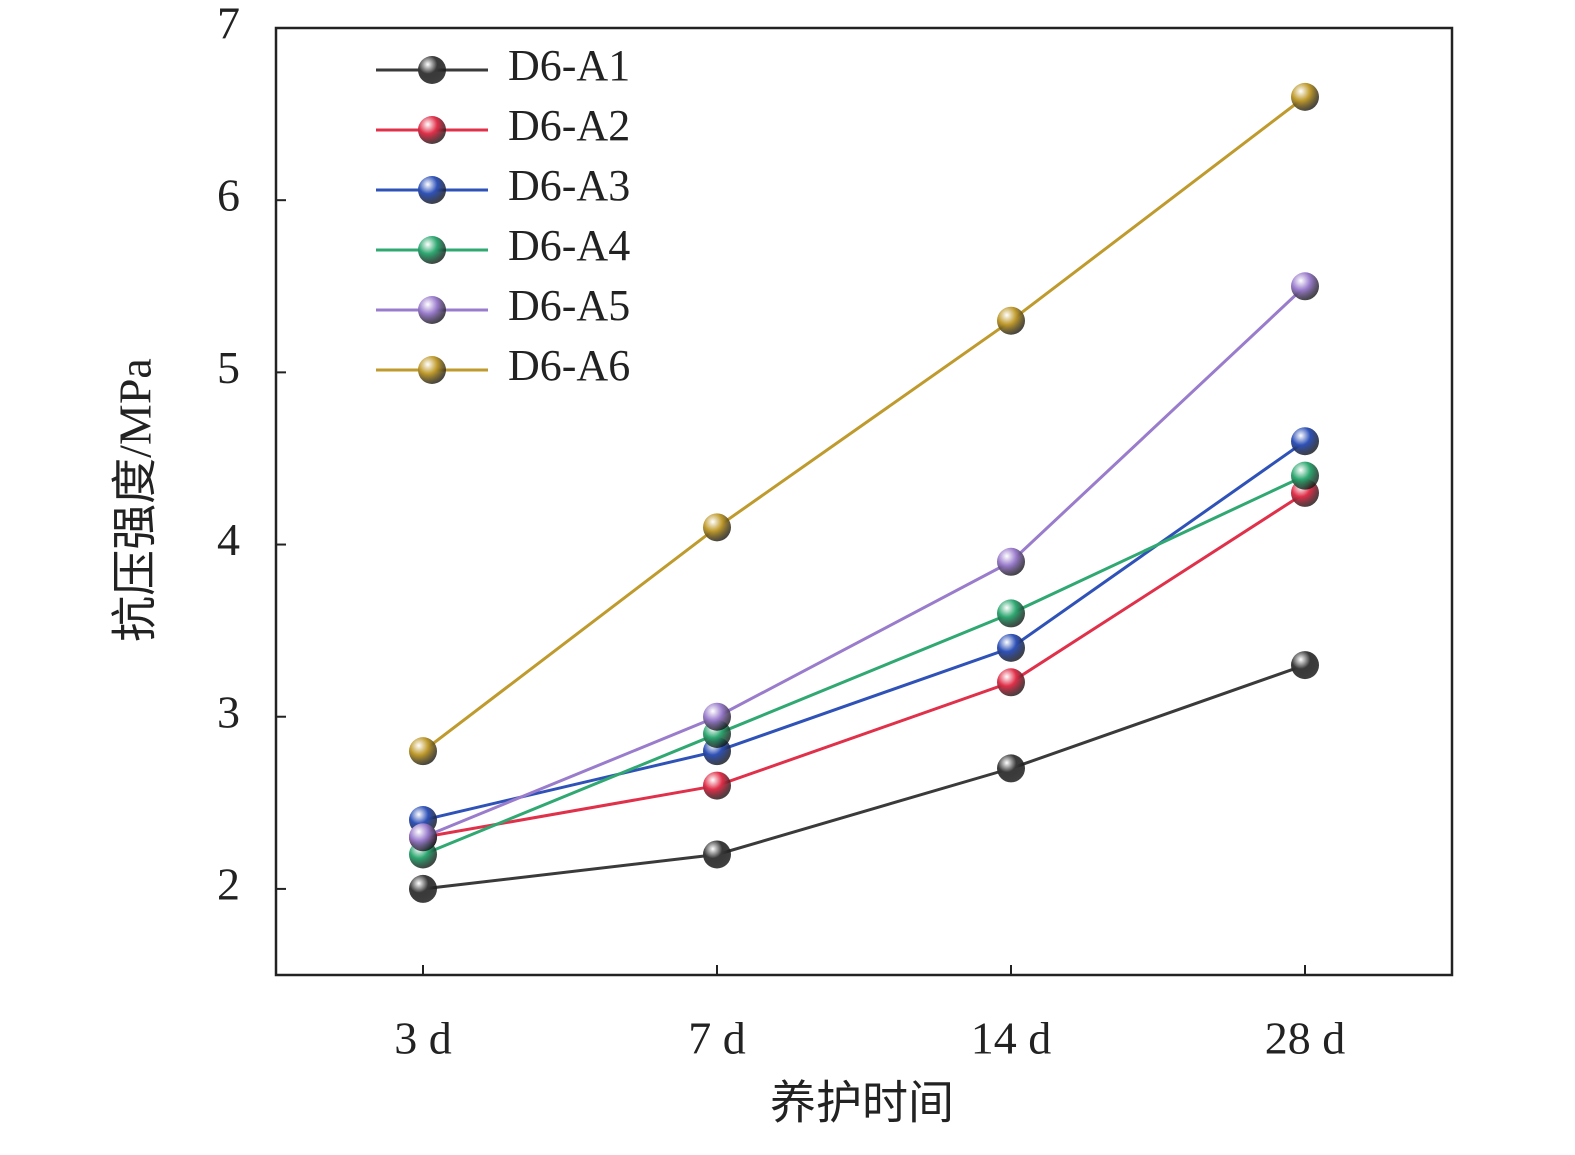 The width and height of the screenshot is (1575, 1155). Describe the element at coordinates (569, 65) in the screenshot. I see `legend-label: D6-A1` at that location.